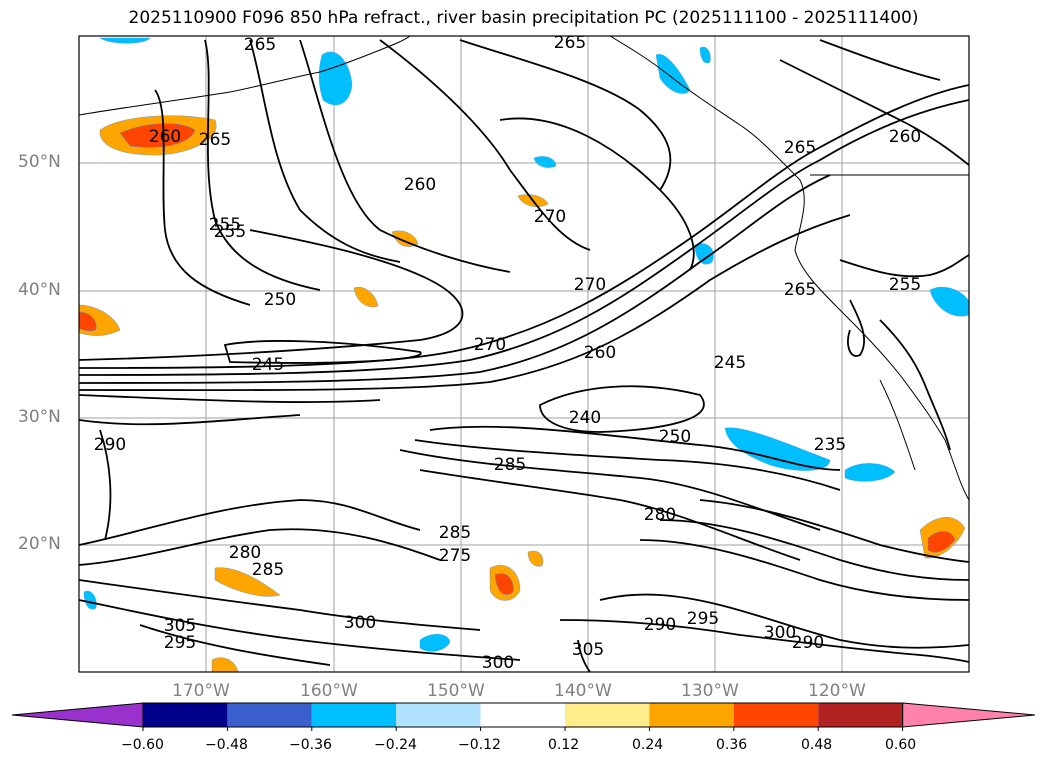 The image size is (1047, 765). What do you see at coordinates (39, 290) in the screenshot?
I see `lat-label-40n: 40°N` at bounding box center [39, 290].